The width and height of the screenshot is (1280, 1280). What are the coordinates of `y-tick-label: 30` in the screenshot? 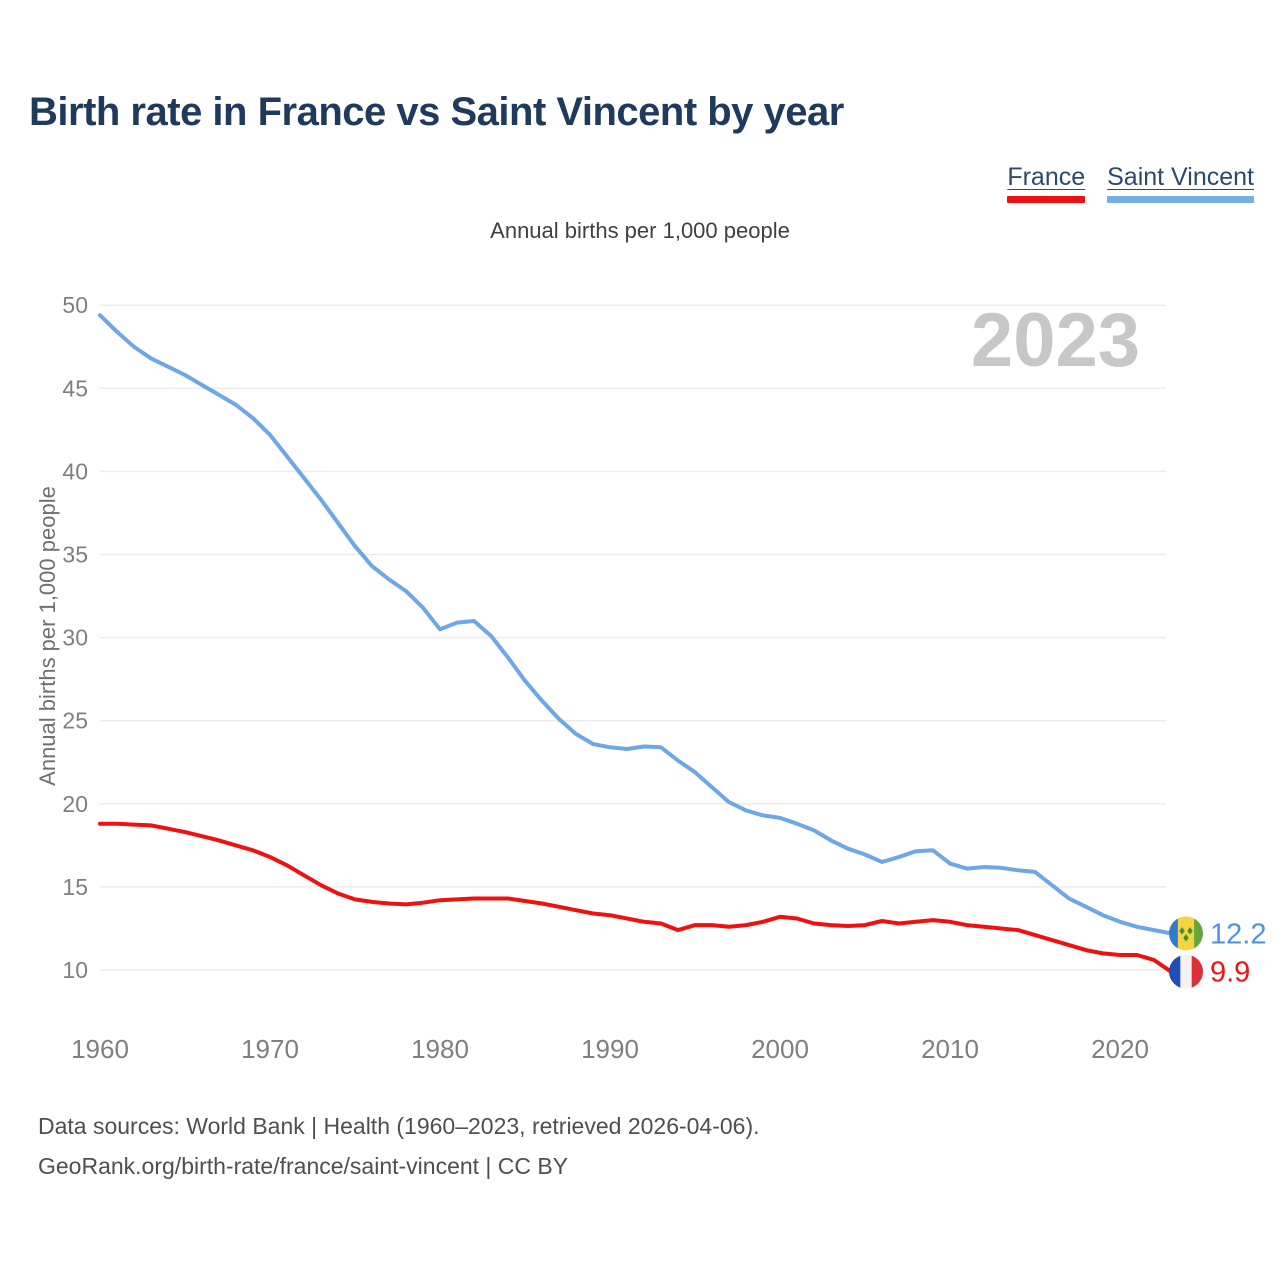 It's located at (75, 638).